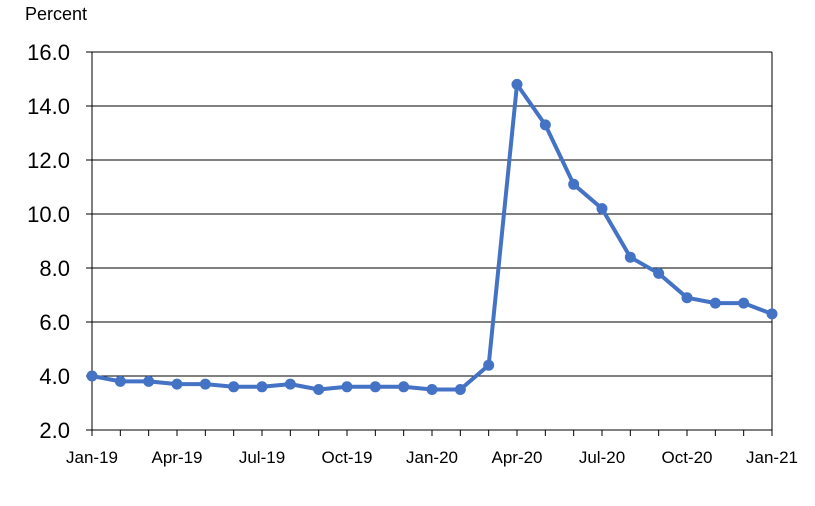 The image size is (815, 506). Describe the element at coordinates (92, 457) in the screenshot. I see `x-tick-label: Jan-19` at that location.